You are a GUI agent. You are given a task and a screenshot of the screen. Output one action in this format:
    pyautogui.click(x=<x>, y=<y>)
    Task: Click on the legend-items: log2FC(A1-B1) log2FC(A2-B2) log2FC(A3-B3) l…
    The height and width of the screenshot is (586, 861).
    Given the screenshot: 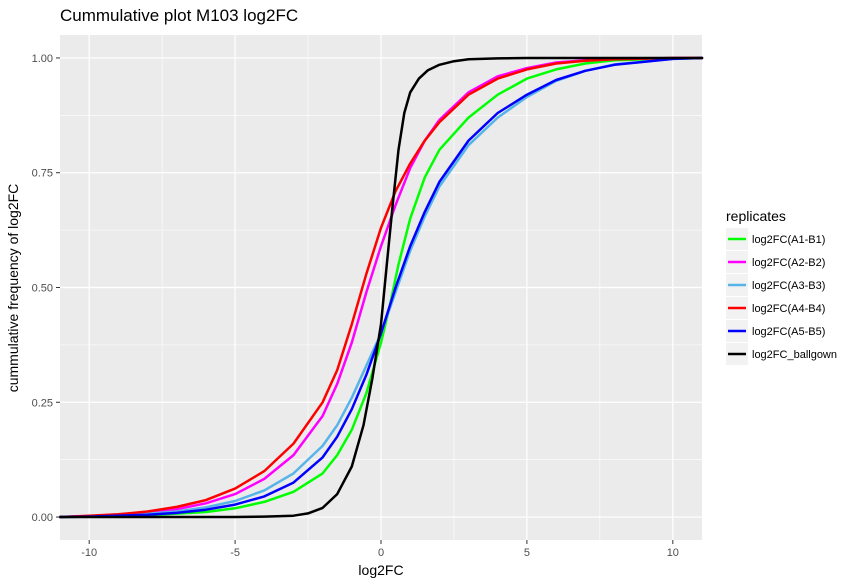 What is the action you would take?
    pyautogui.click(x=781, y=296)
    